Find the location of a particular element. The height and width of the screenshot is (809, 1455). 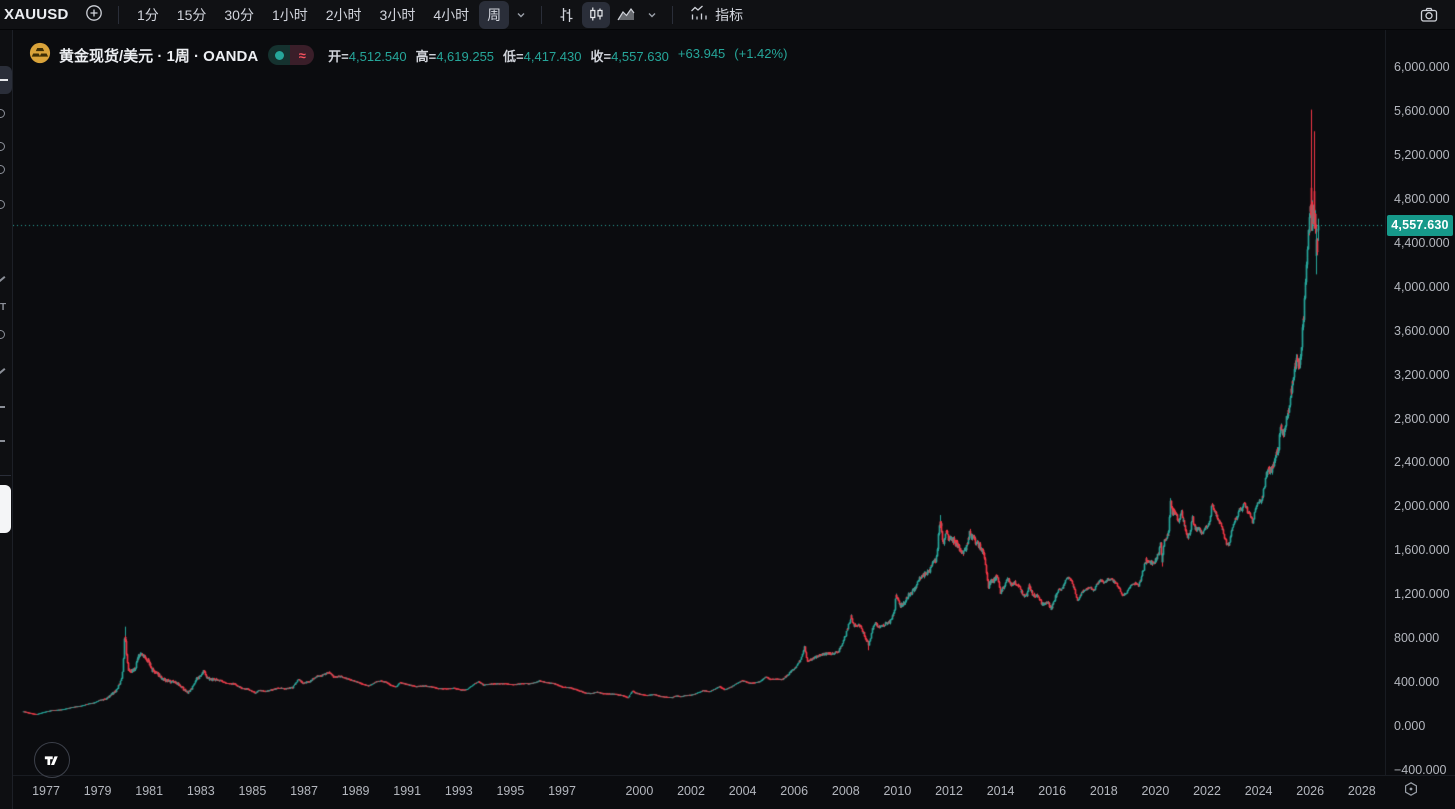

pitchfork-icon is located at coordinates (2, 169).